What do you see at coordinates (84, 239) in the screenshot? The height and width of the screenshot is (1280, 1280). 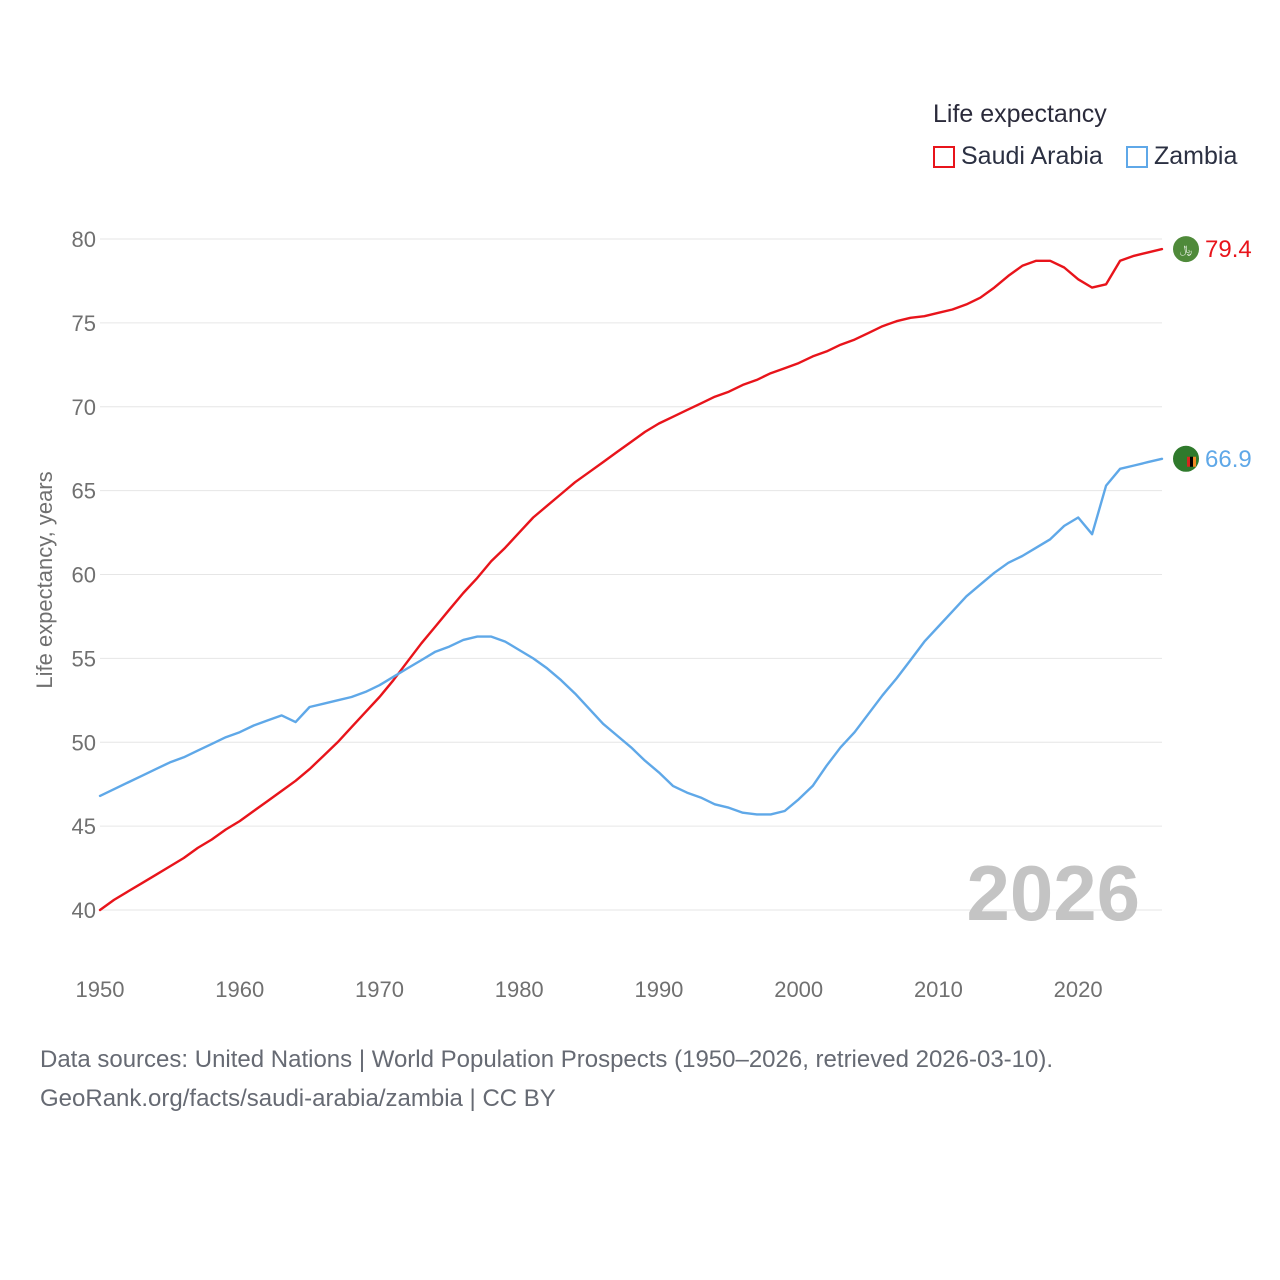 I see `y-tick-label: 80` at bounding box center [84, 239].